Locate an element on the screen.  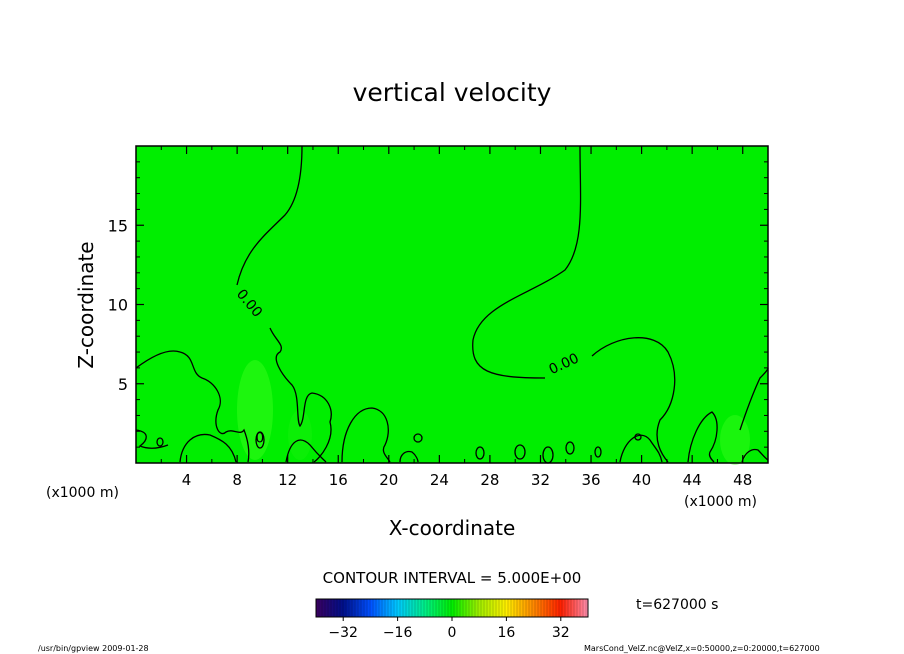
footer-left: /usr/bin/gpview 2009-01-28 is located at coordinates (93, 648).